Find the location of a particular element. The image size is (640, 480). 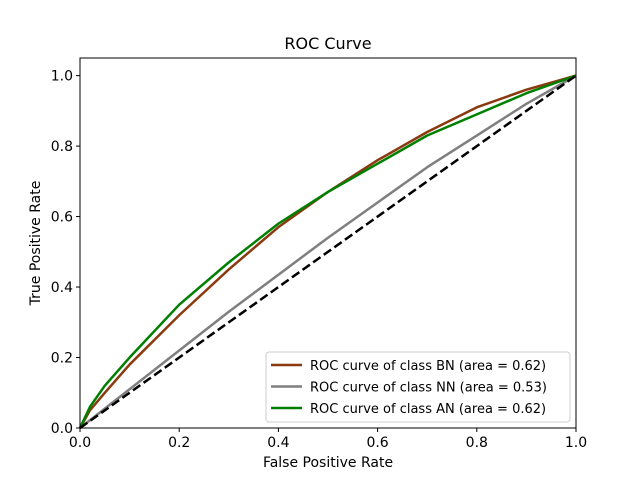

chart-title: ROC Curve is located at coordinates (327, 43).